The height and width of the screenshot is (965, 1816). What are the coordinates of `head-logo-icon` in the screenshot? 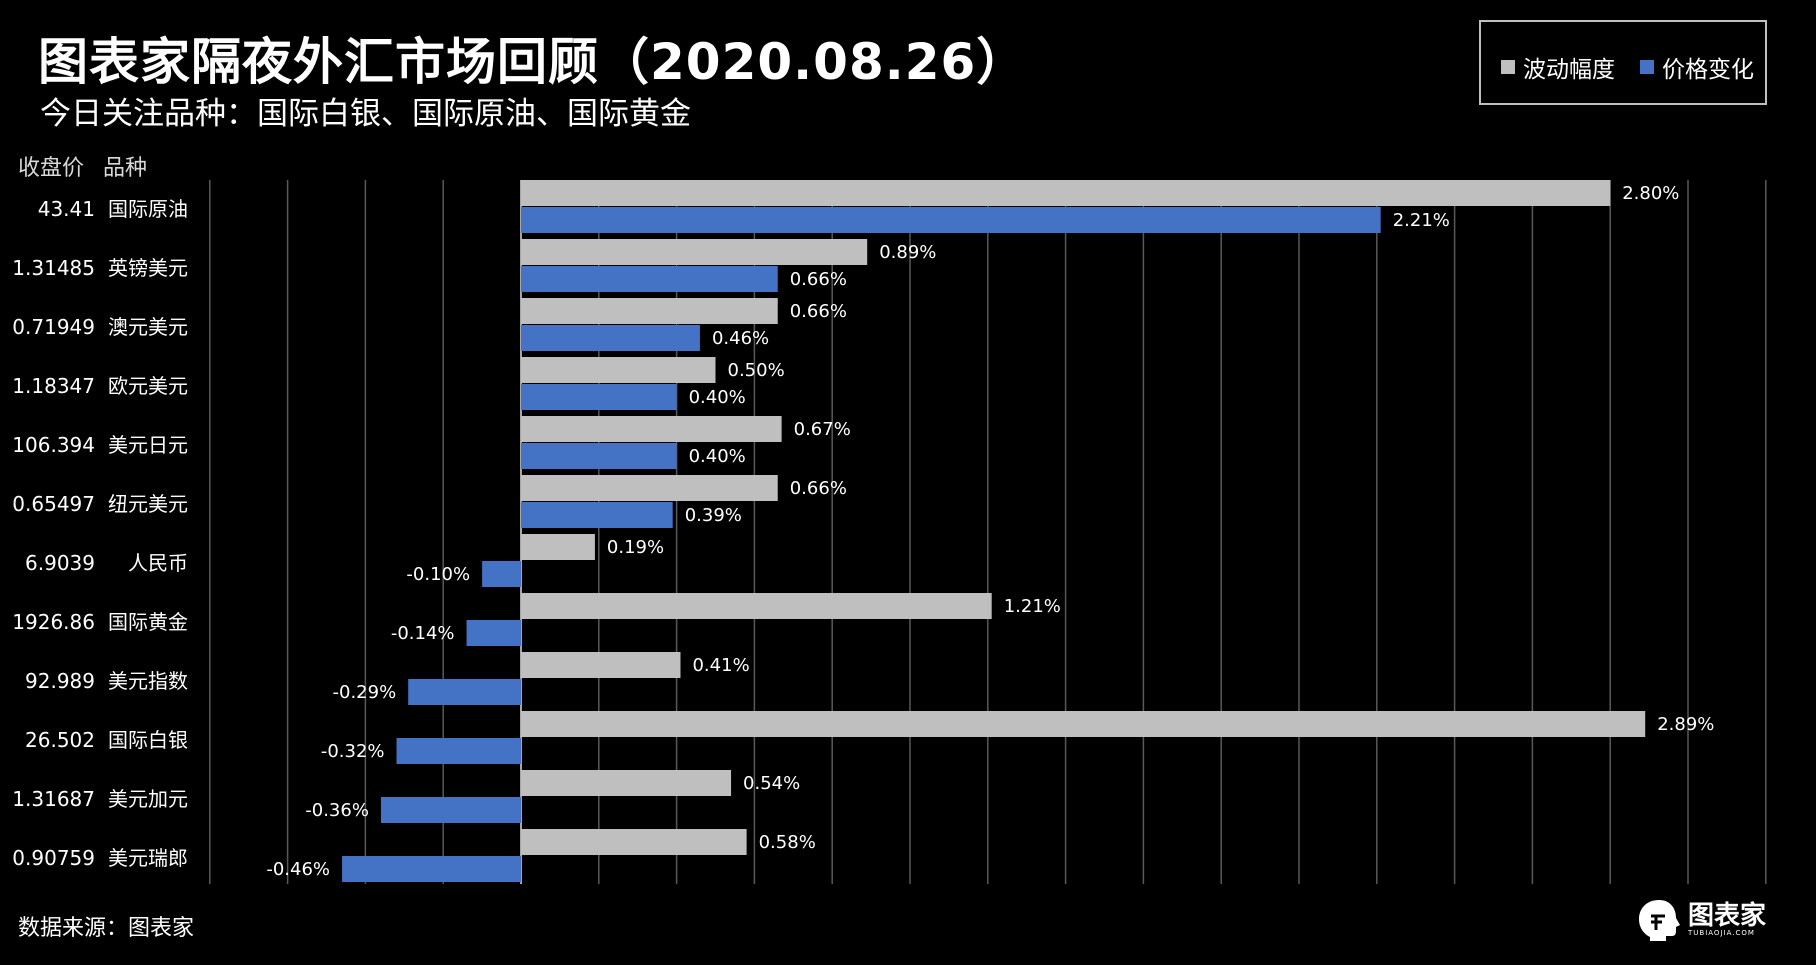 It's located at (1659, 920).